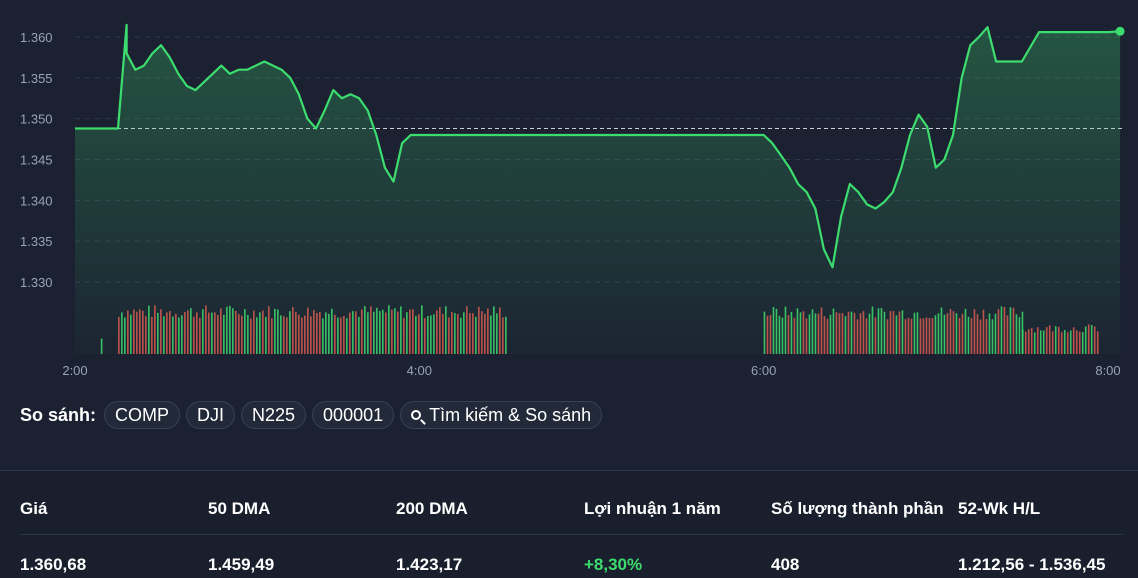 This screenshot has height=578, width=1138. What do you see at coordinates (510, 414) in the screenshot?
I see `search-compare-label: Tìm kiếm & So sánh` at bounding box center [510, 414].